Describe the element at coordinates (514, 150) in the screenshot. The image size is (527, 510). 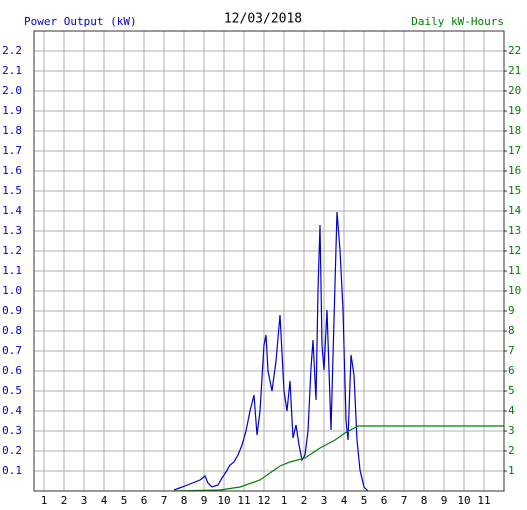
I see `y2-tick-label: 17` at that location.